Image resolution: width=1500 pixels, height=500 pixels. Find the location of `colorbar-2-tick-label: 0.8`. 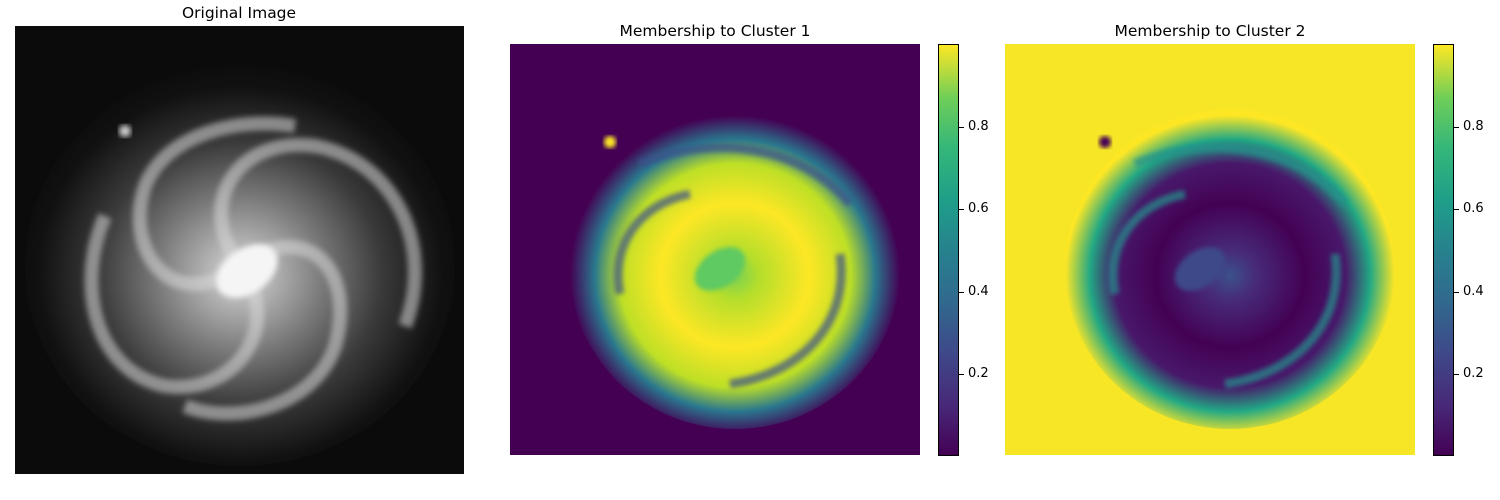

colorbar-2-tick-label: 0.8 is located at coordinates (1473, 126).